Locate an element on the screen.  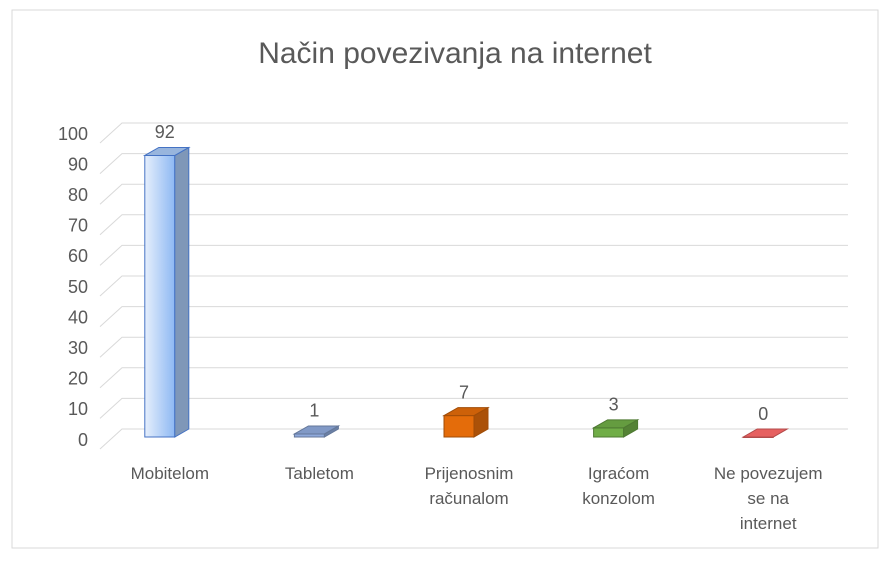
data-label: 3 is located at coordinates (614, 405).